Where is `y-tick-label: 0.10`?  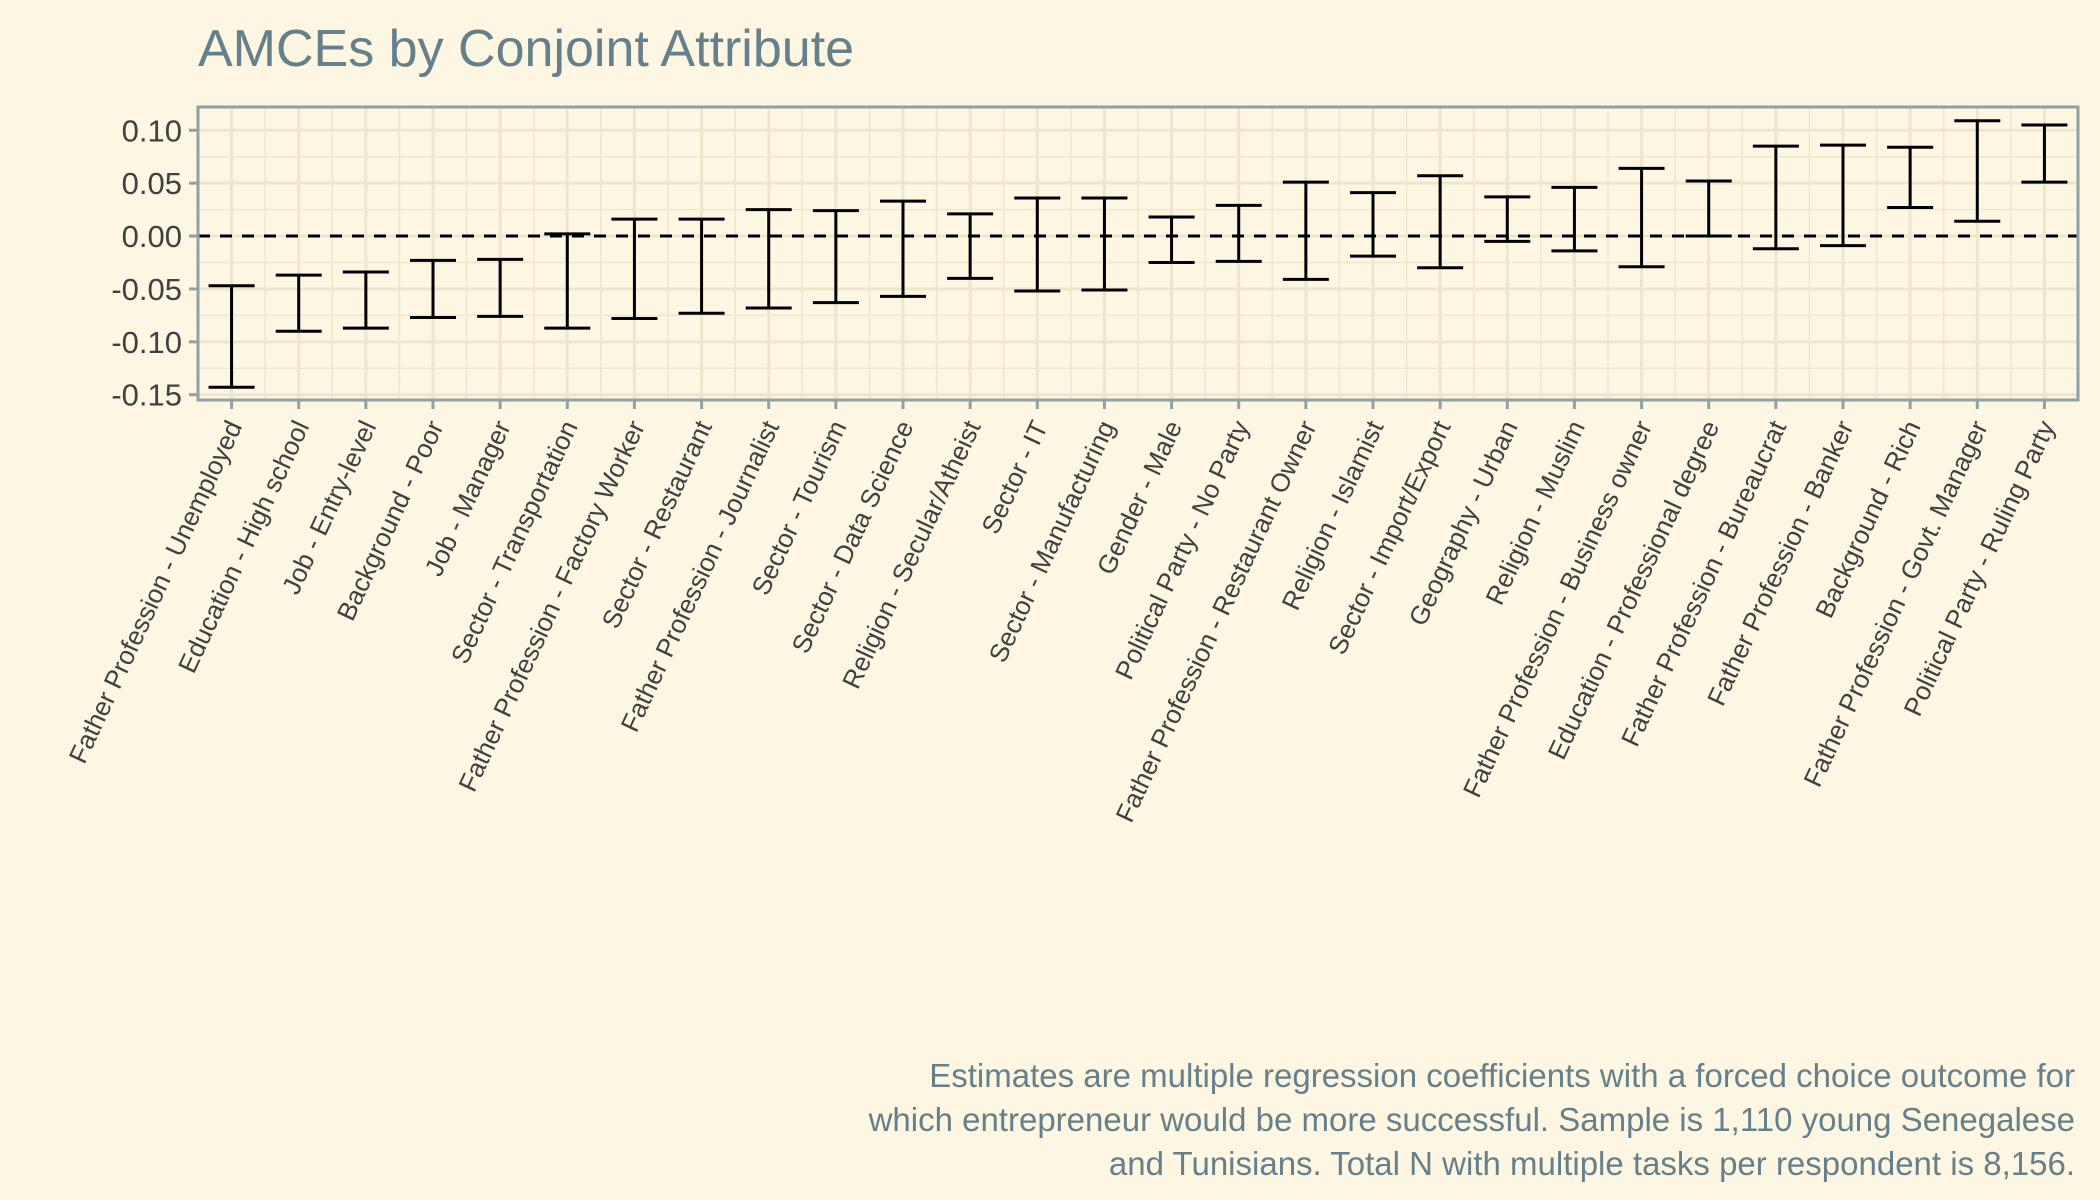
y-tick-label: 0.10 is located at coordinates (152, 130).